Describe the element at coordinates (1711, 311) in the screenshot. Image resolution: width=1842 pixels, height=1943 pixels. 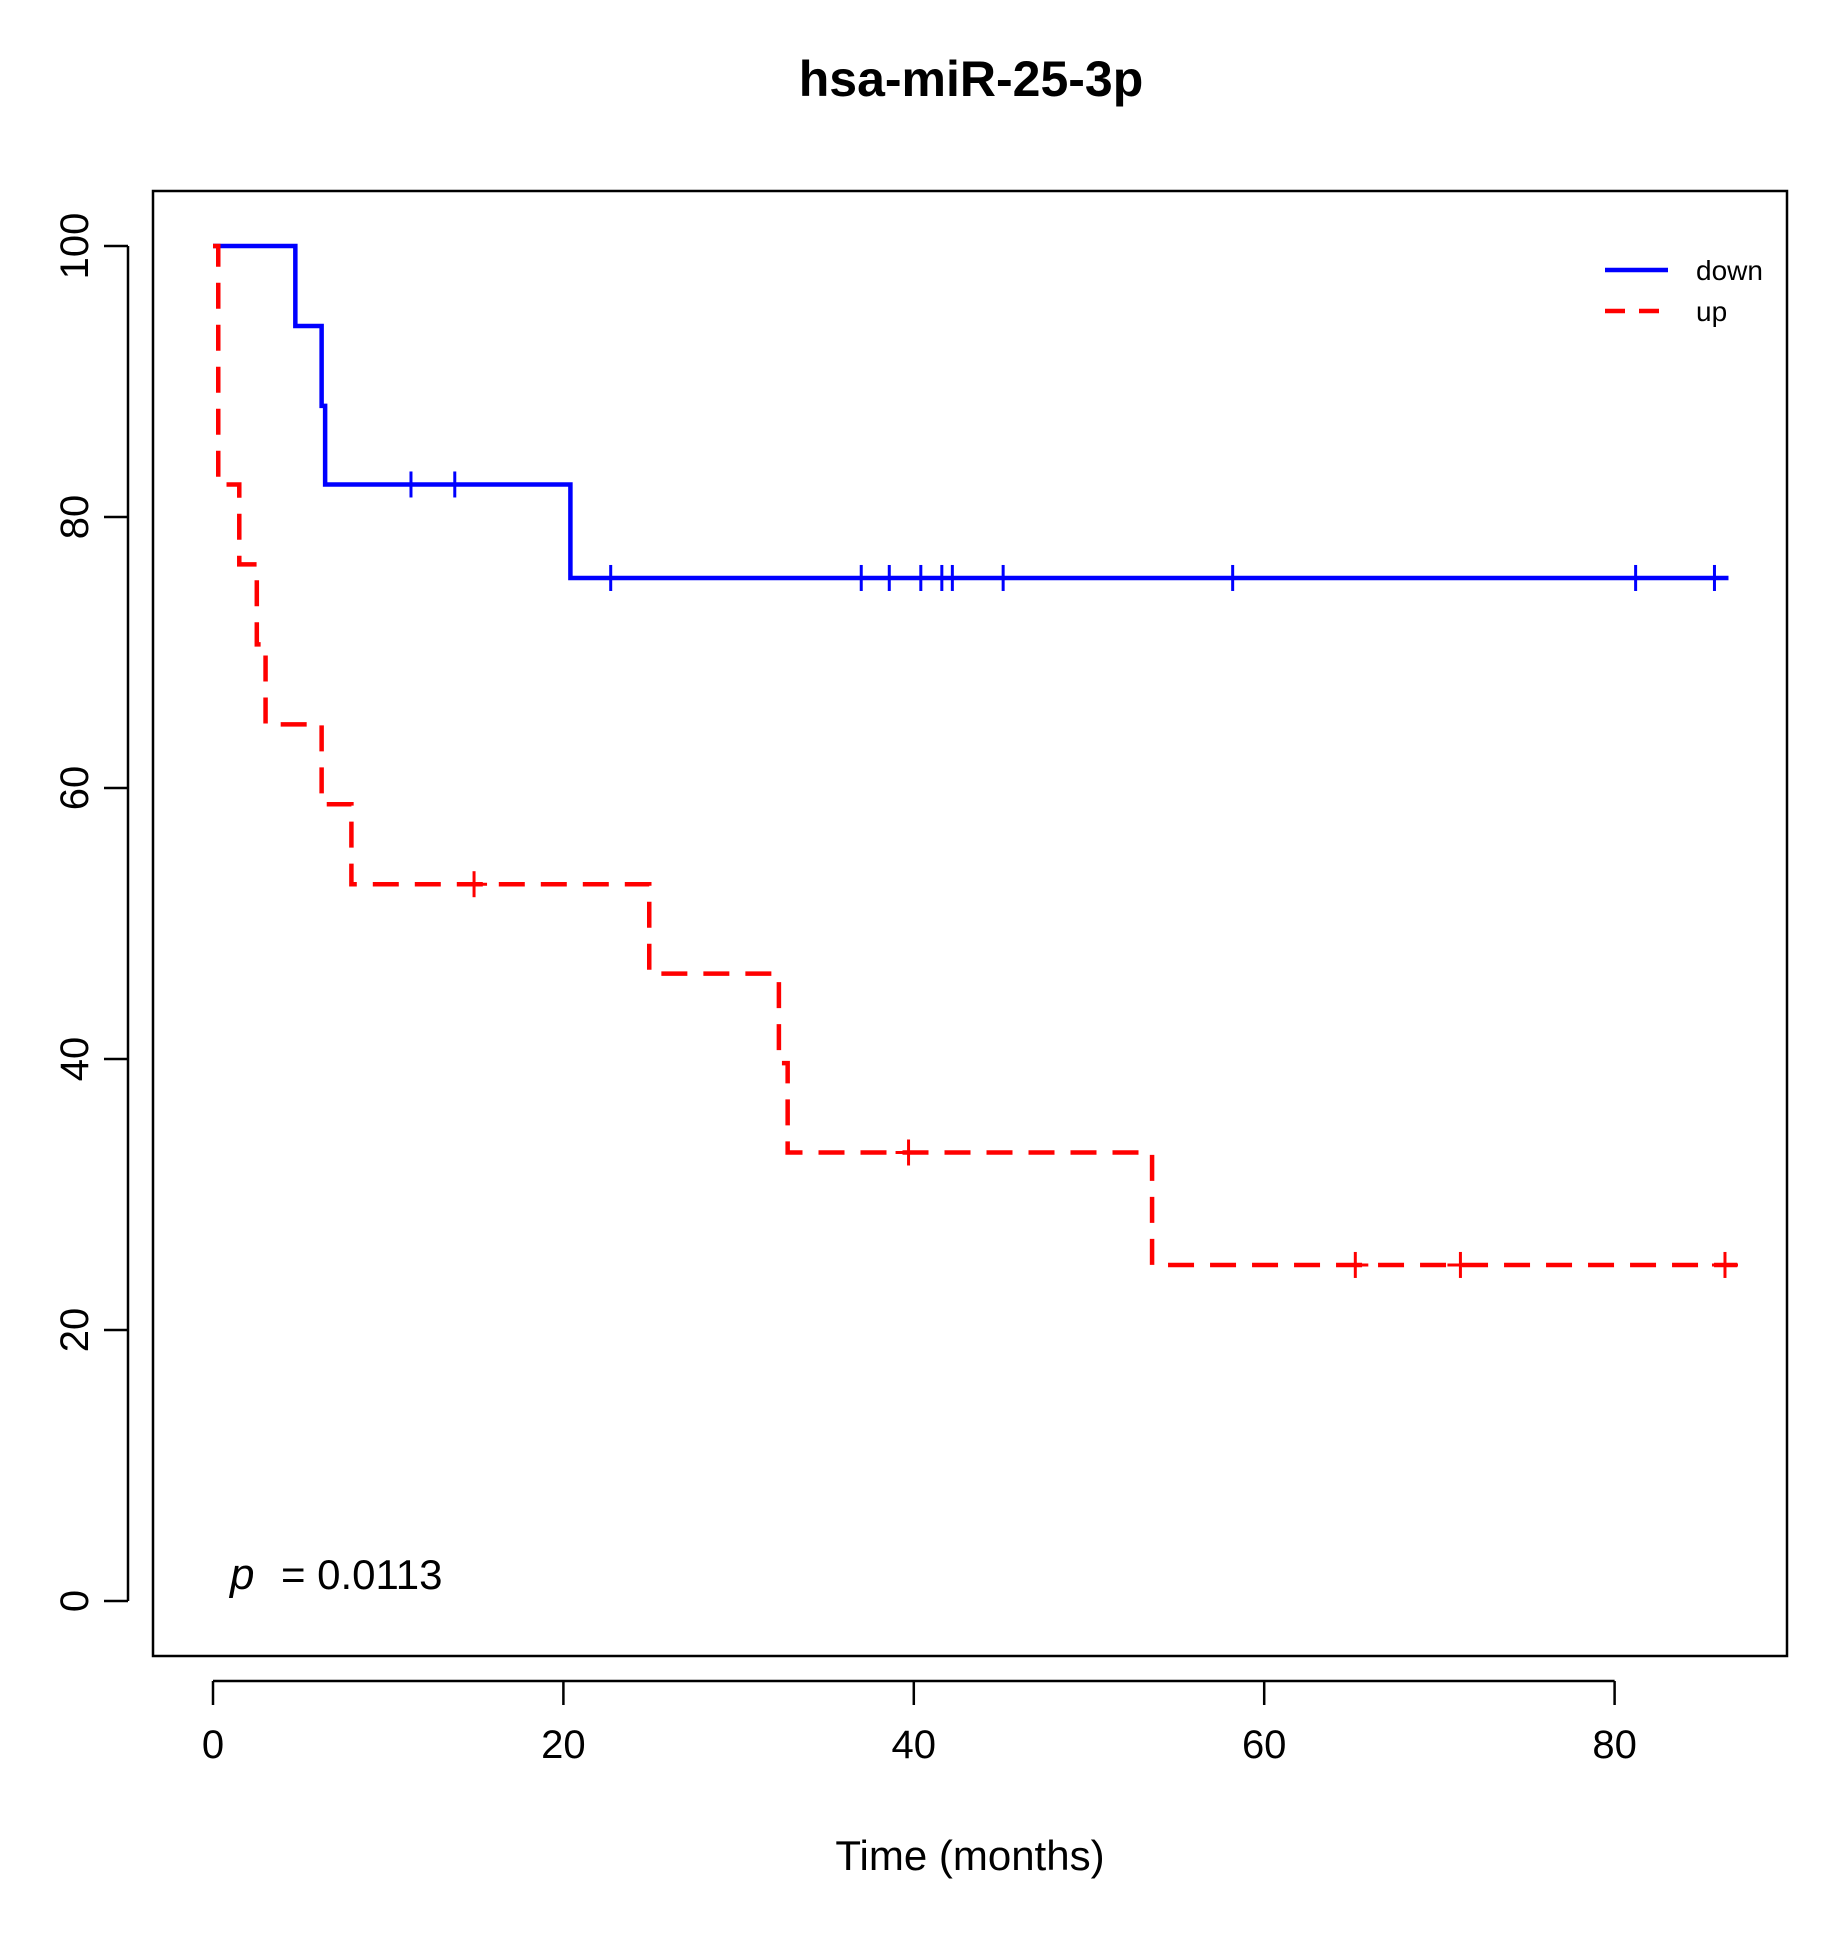
I see `legend-label-up: up` at that location.